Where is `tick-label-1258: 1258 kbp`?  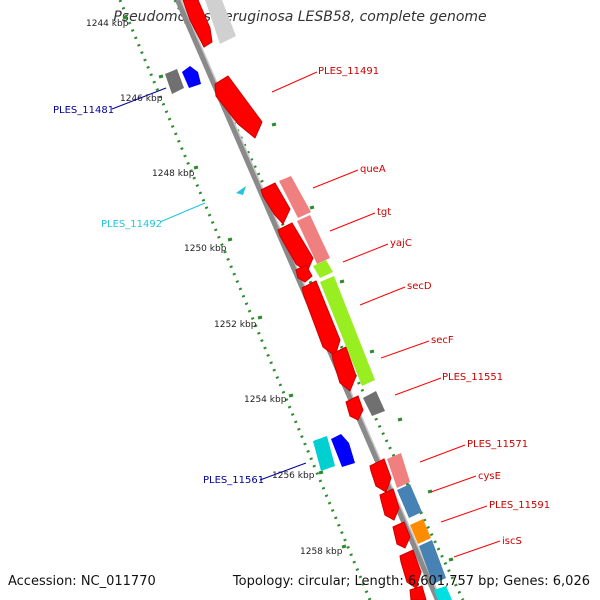
tick-label-1258: 1258 kbp is located at coordinates (321, 552).